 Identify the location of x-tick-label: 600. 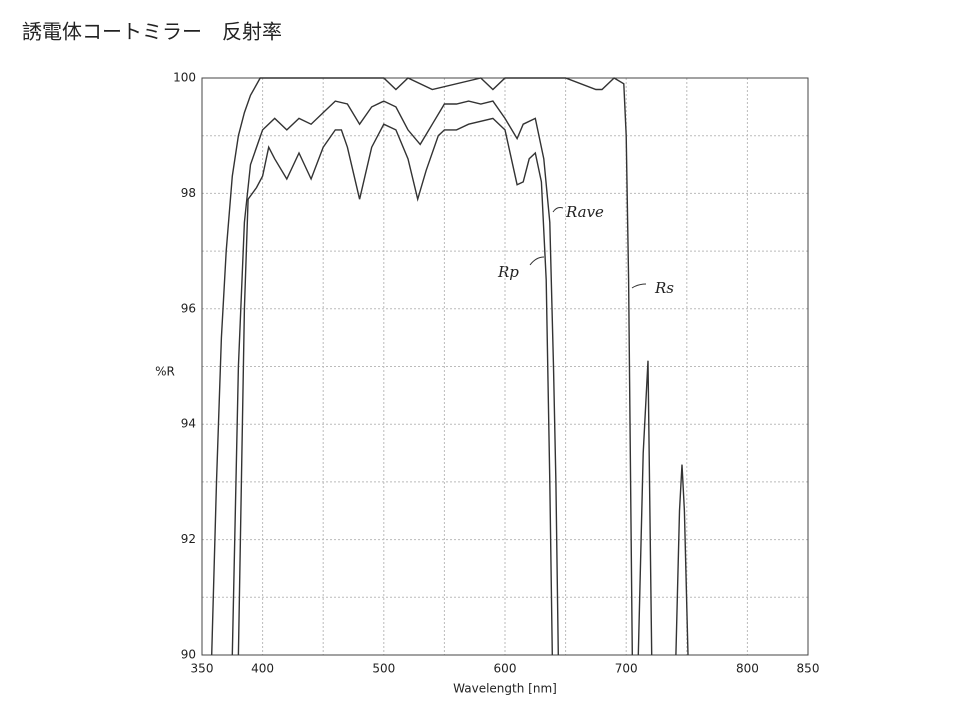
(505, 669).